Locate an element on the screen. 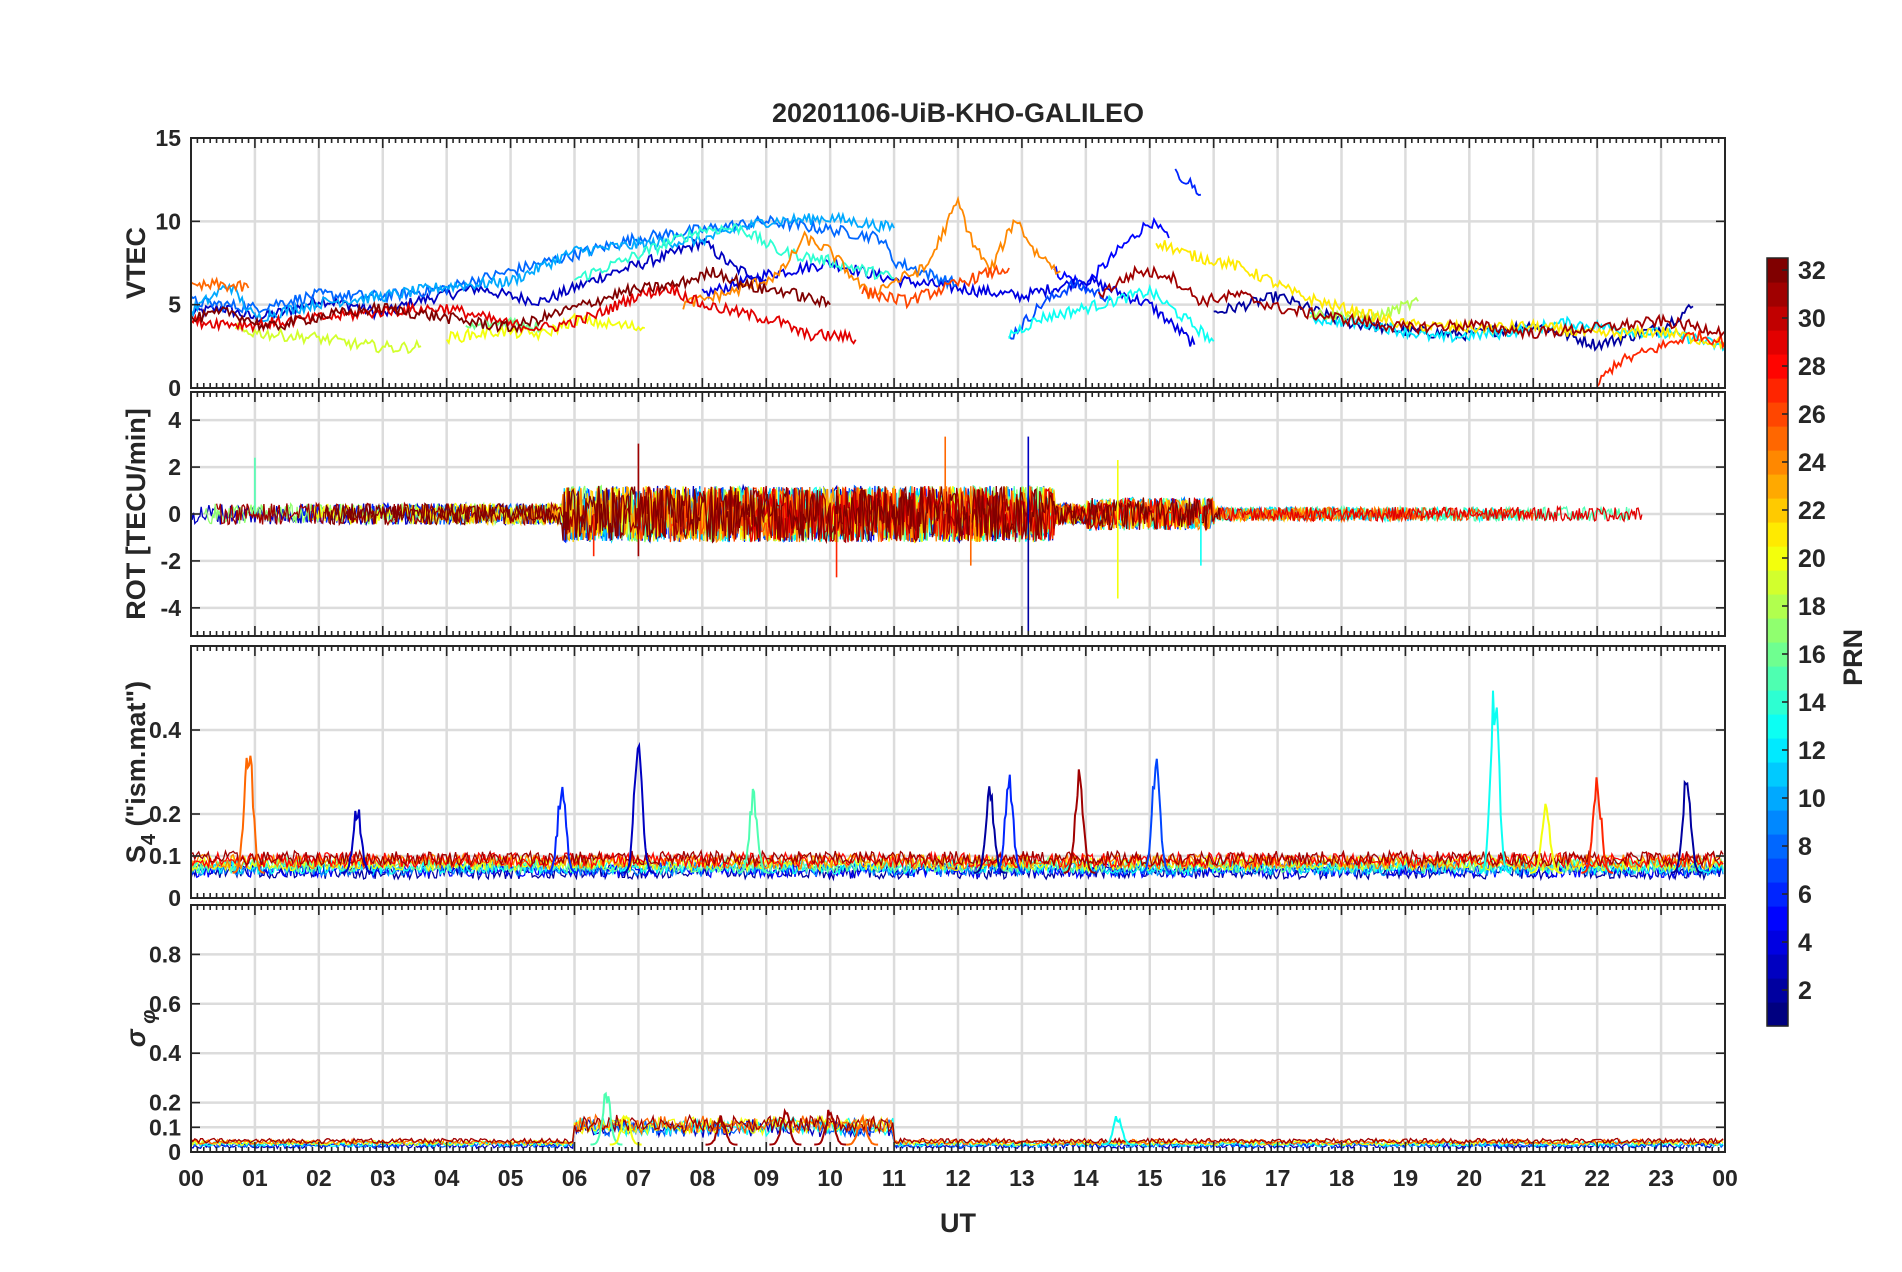  x-tick-label: 05 is located at coordinates (511, 1178).